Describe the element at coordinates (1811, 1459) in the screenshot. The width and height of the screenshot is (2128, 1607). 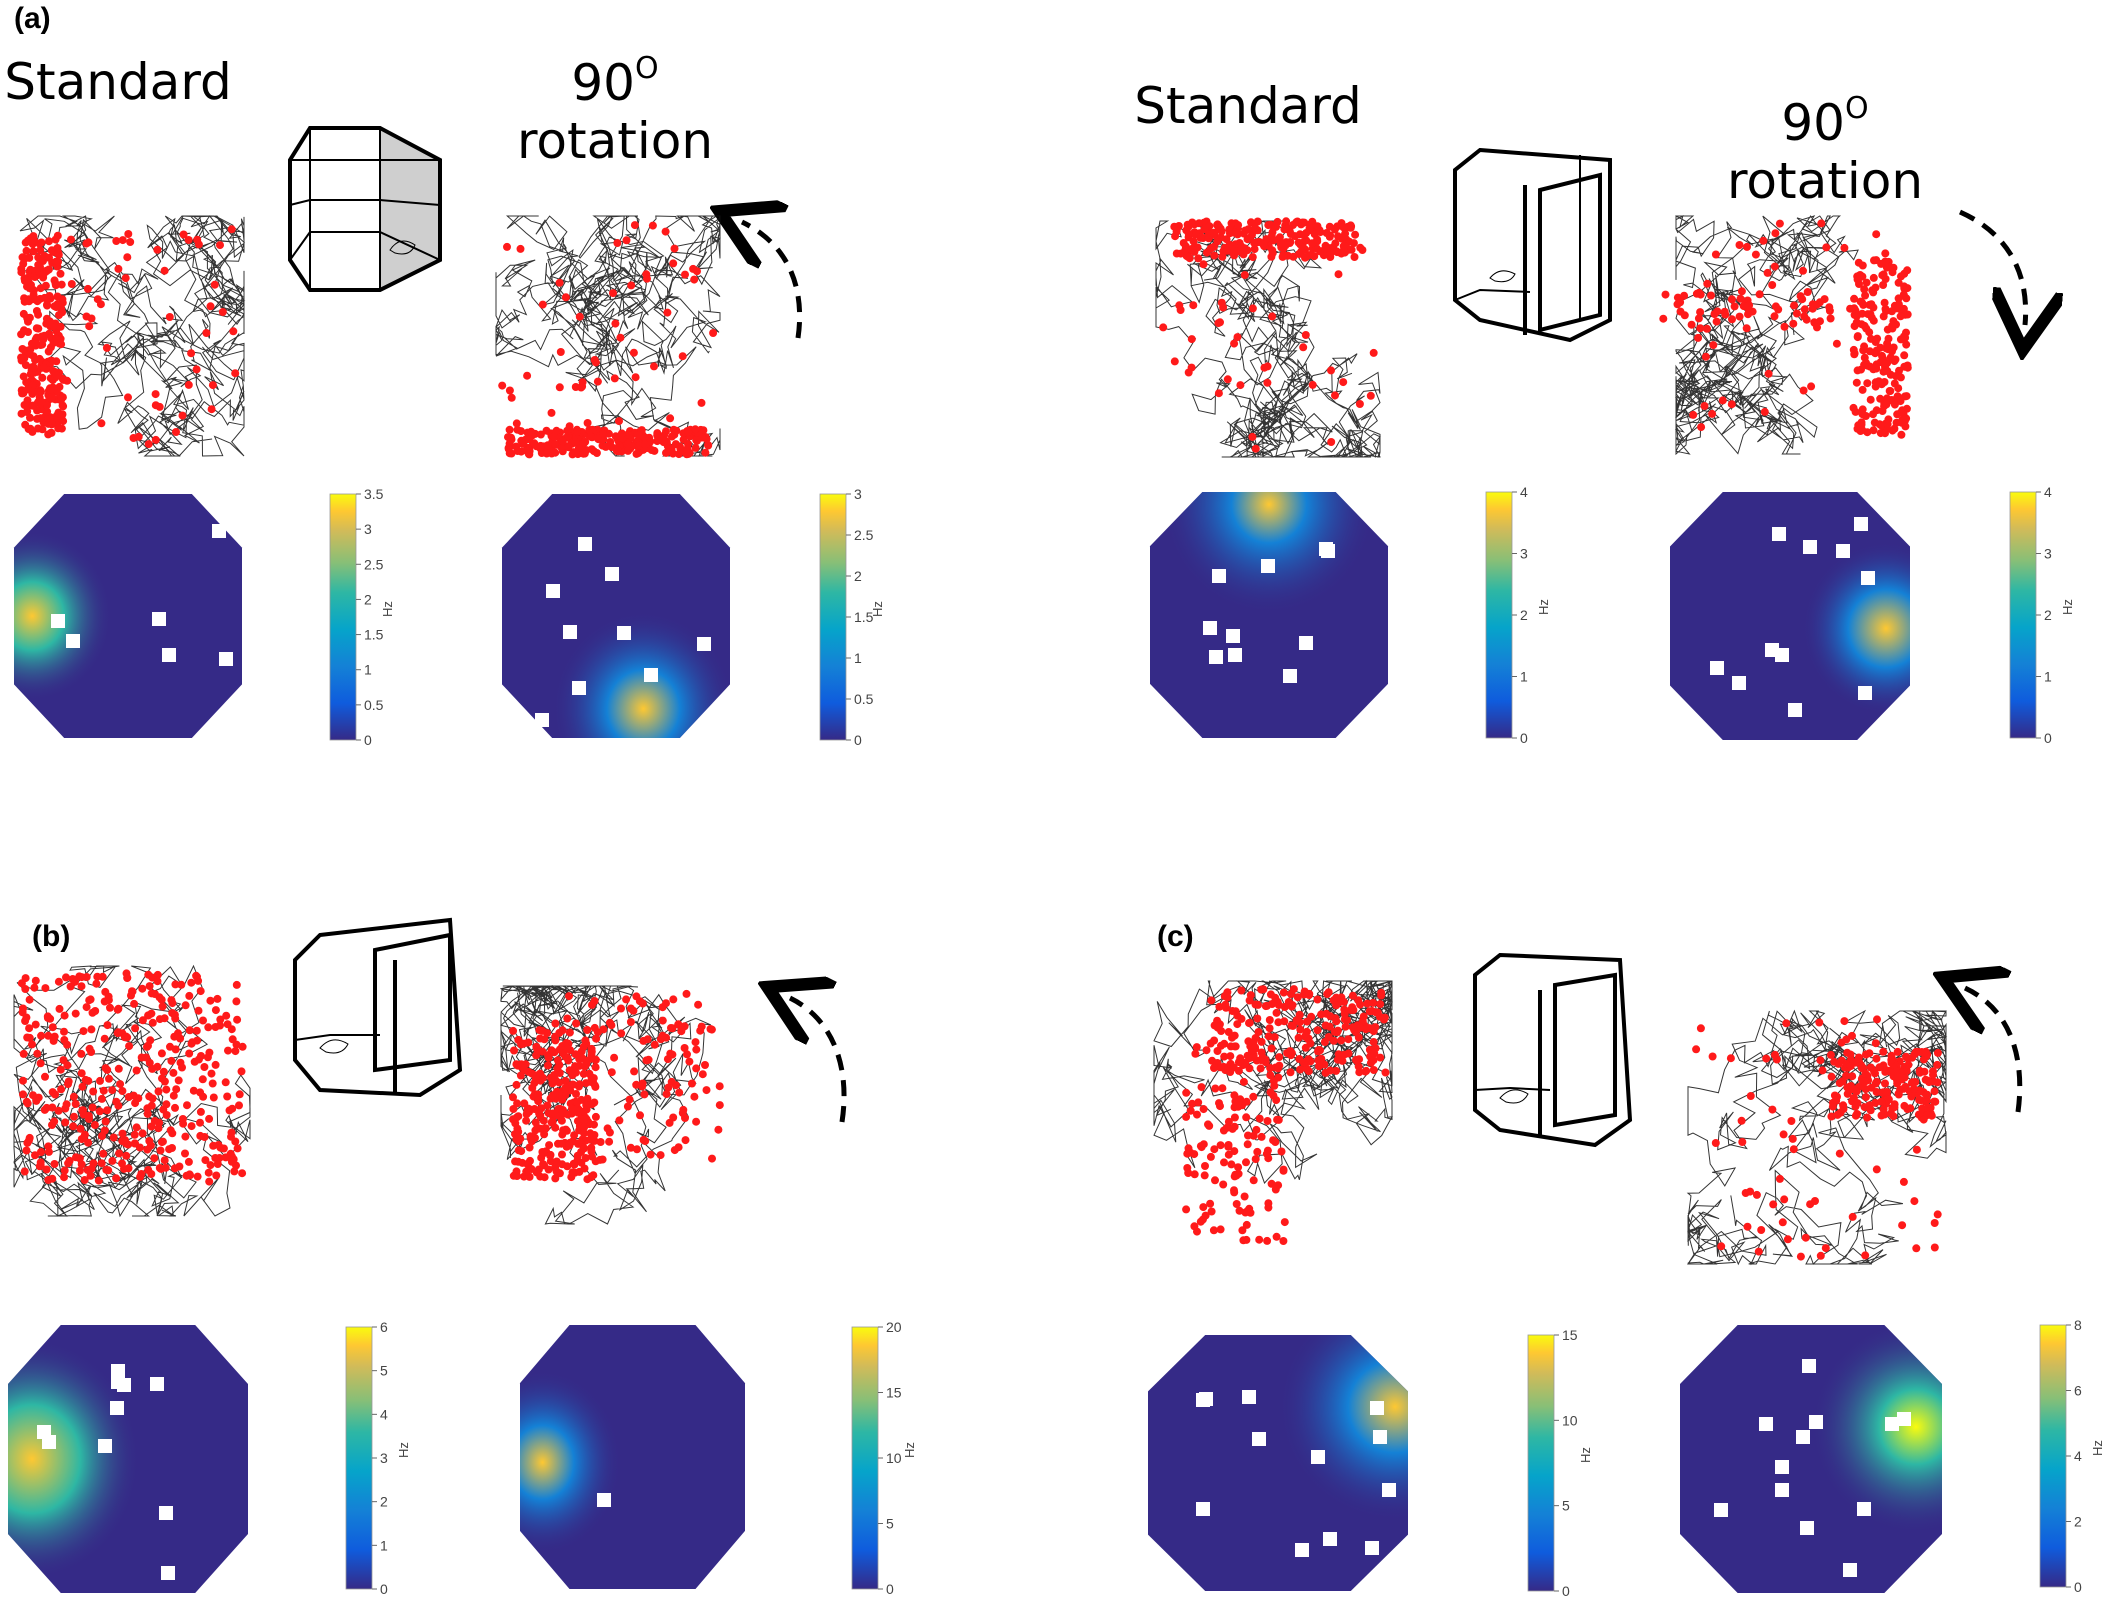
I see `rate-map-c-rot` at that location.